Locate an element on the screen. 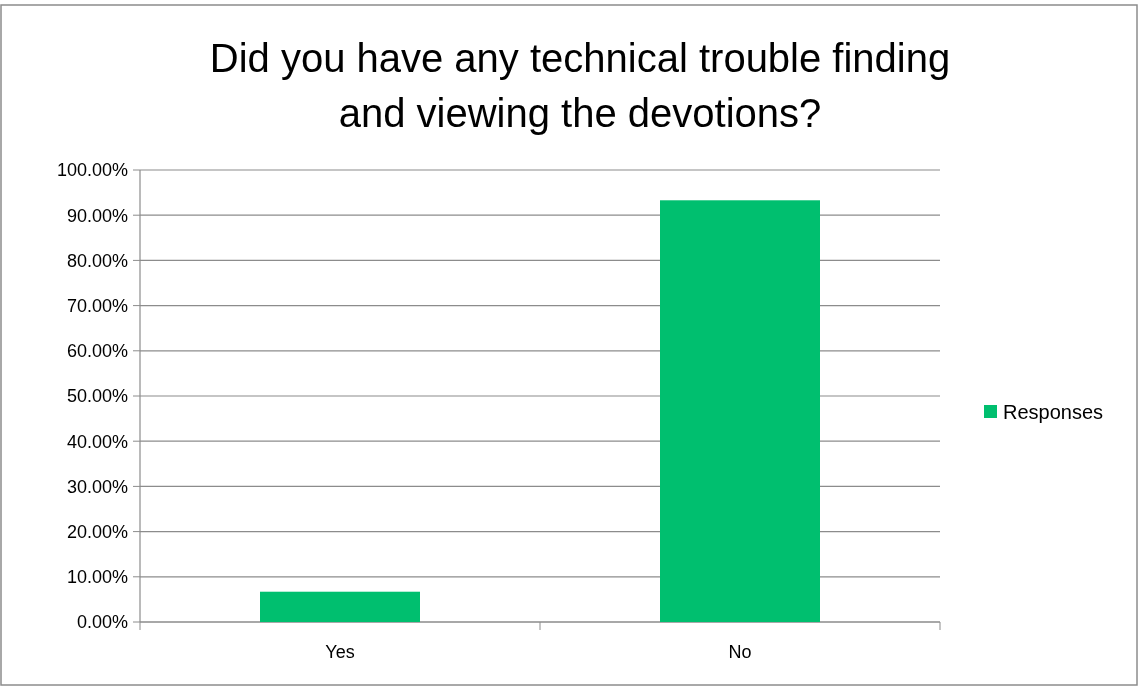  y-tick-label: 80.00% is located at coordinates (97, 260).